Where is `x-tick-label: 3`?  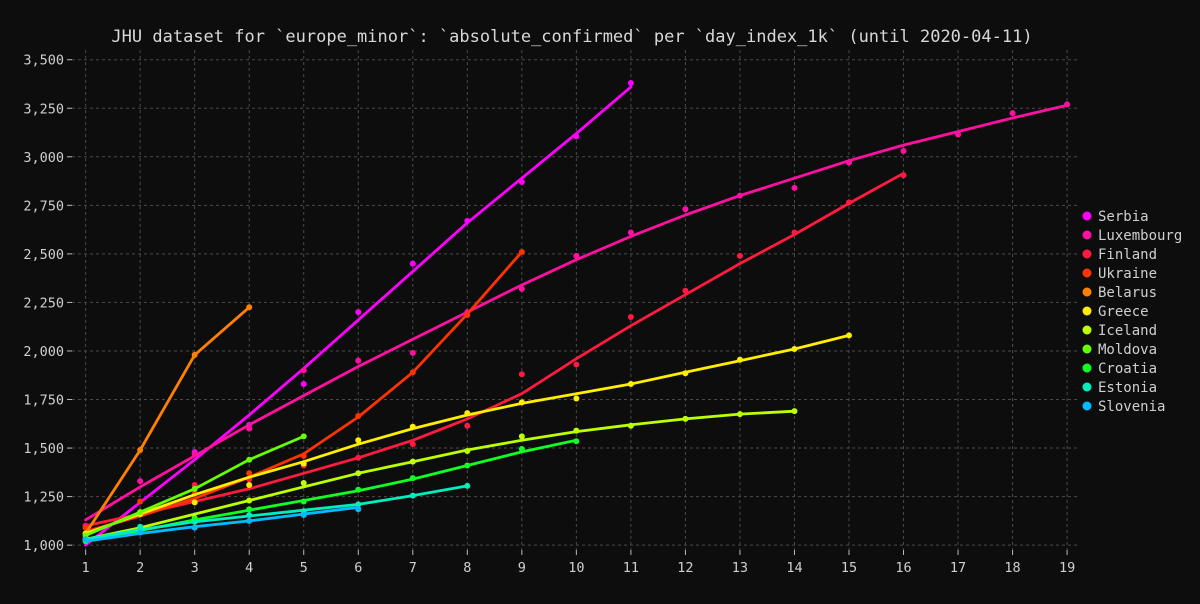 x-tick-label: 3 is located at coordinates (195, 568).